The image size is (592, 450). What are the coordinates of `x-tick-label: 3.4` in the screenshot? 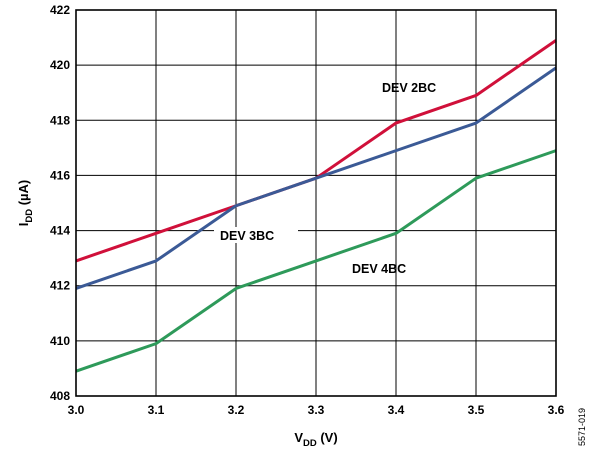 It's located at (396, 410).